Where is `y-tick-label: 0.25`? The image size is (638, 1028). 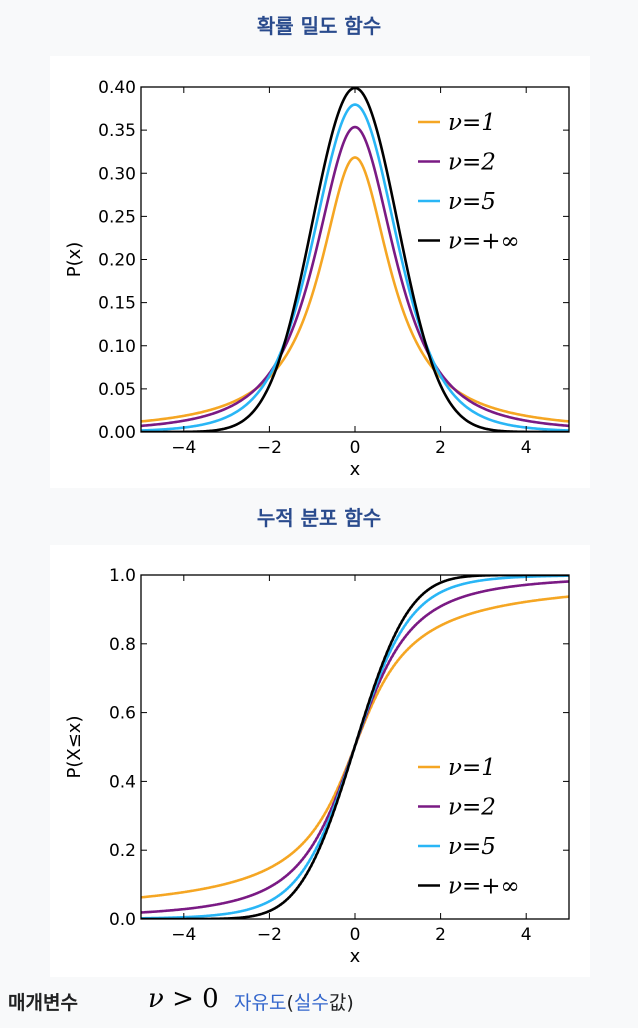 y-tick-label: 0.25 is located at coordinates (117, 217).